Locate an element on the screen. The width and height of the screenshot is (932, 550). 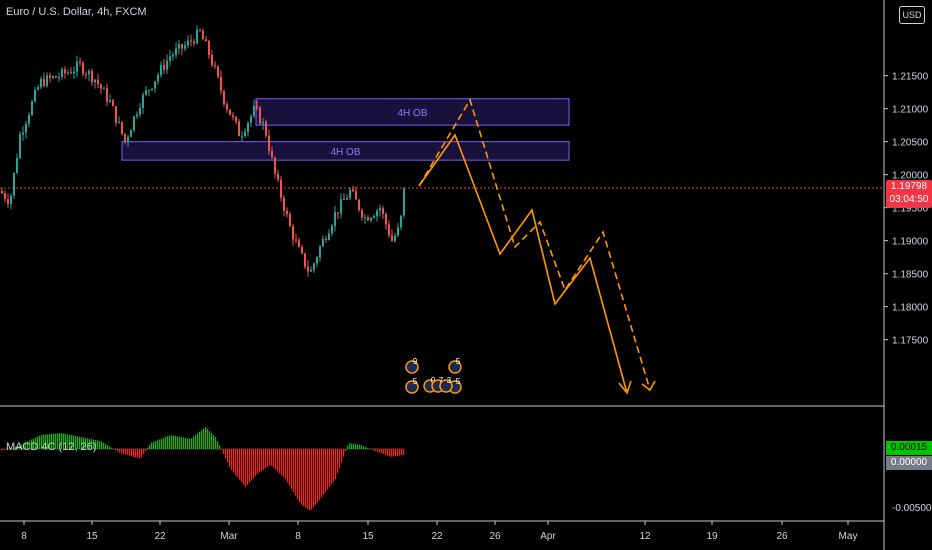
currency-button: USD is located at coordinates (912, 15).